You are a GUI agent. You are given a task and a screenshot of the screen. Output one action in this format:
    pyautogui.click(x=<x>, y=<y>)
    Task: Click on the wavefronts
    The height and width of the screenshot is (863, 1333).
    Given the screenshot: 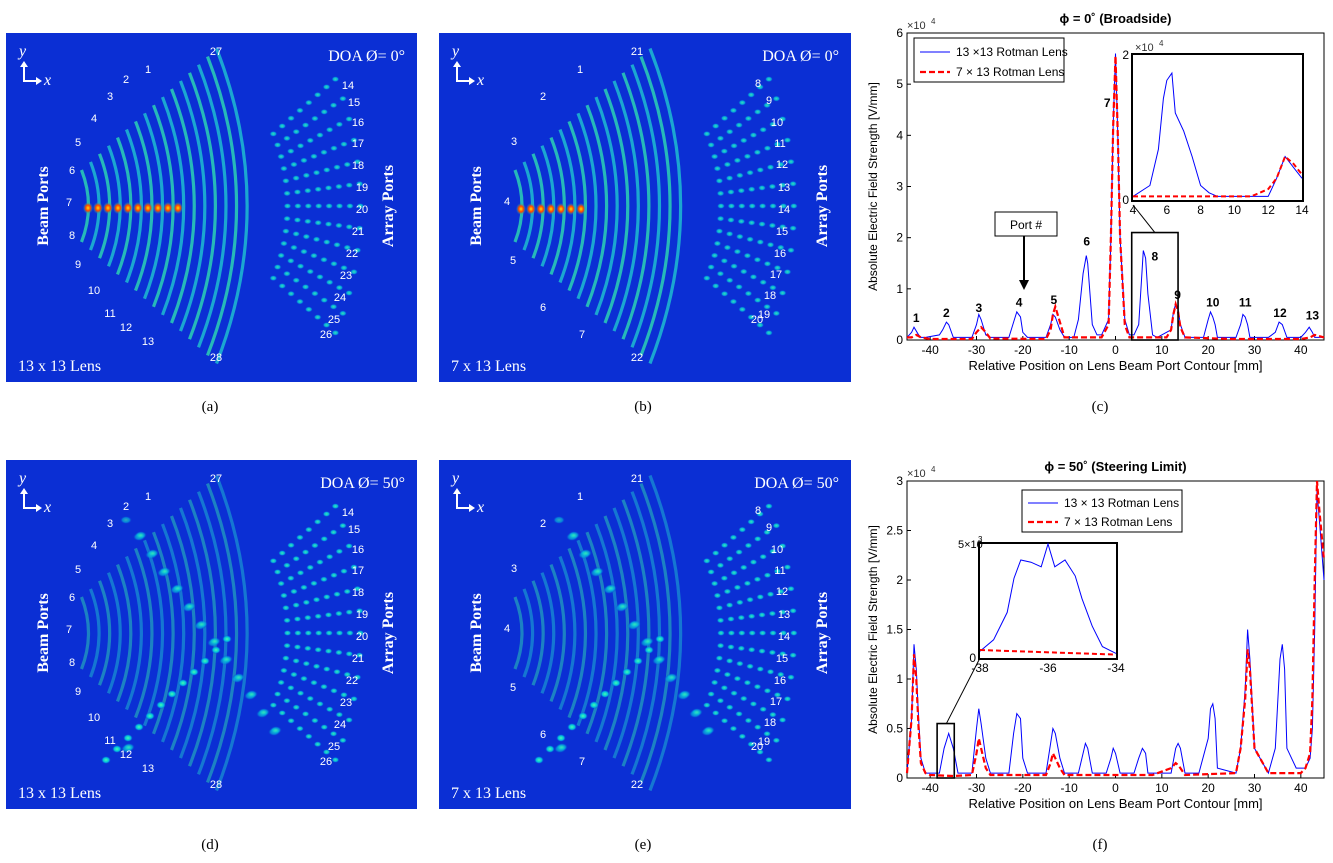 What is the action you would take?
    pyautogui.click(x=164, y=633)
    